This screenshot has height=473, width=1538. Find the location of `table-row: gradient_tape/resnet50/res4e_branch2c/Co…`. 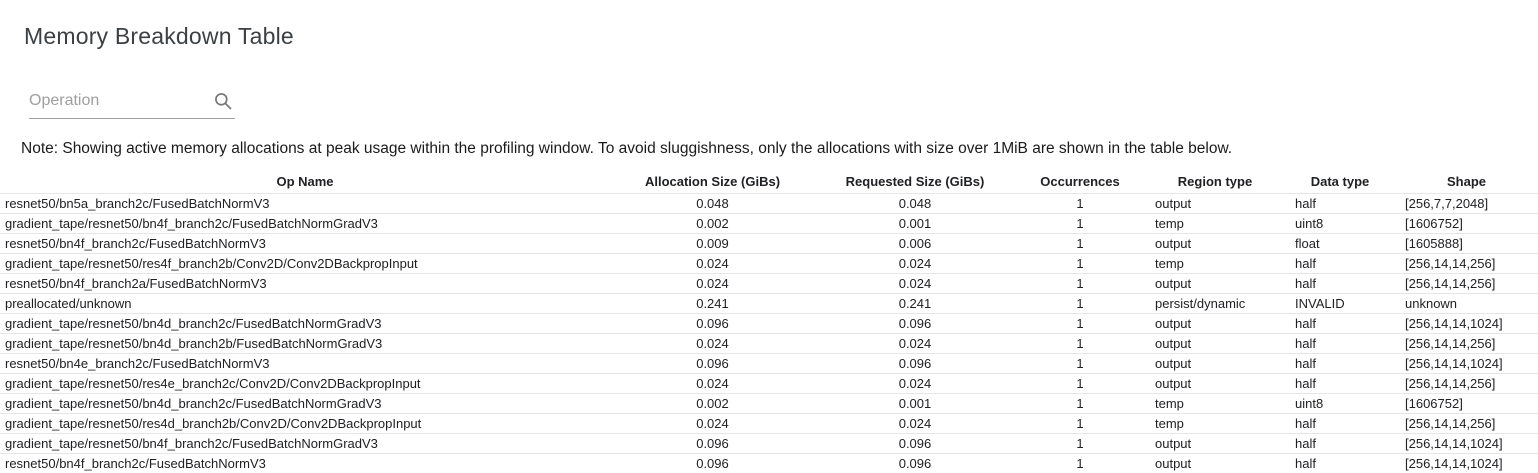

table-row: gradient_tape/resnet50/res4e_branch2c/Co… is located at coordinates (769, 382).